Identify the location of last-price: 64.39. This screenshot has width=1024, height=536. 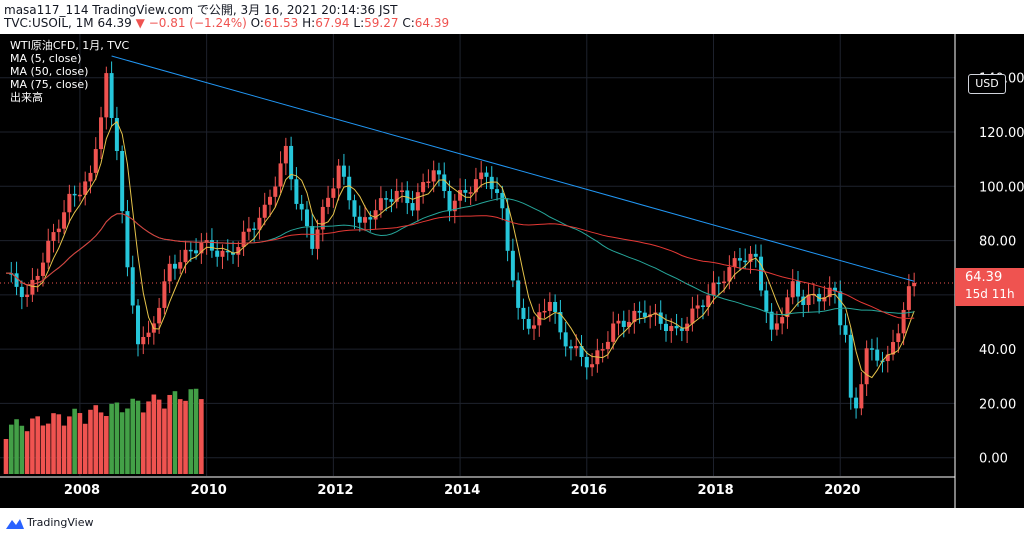
(984, 277).